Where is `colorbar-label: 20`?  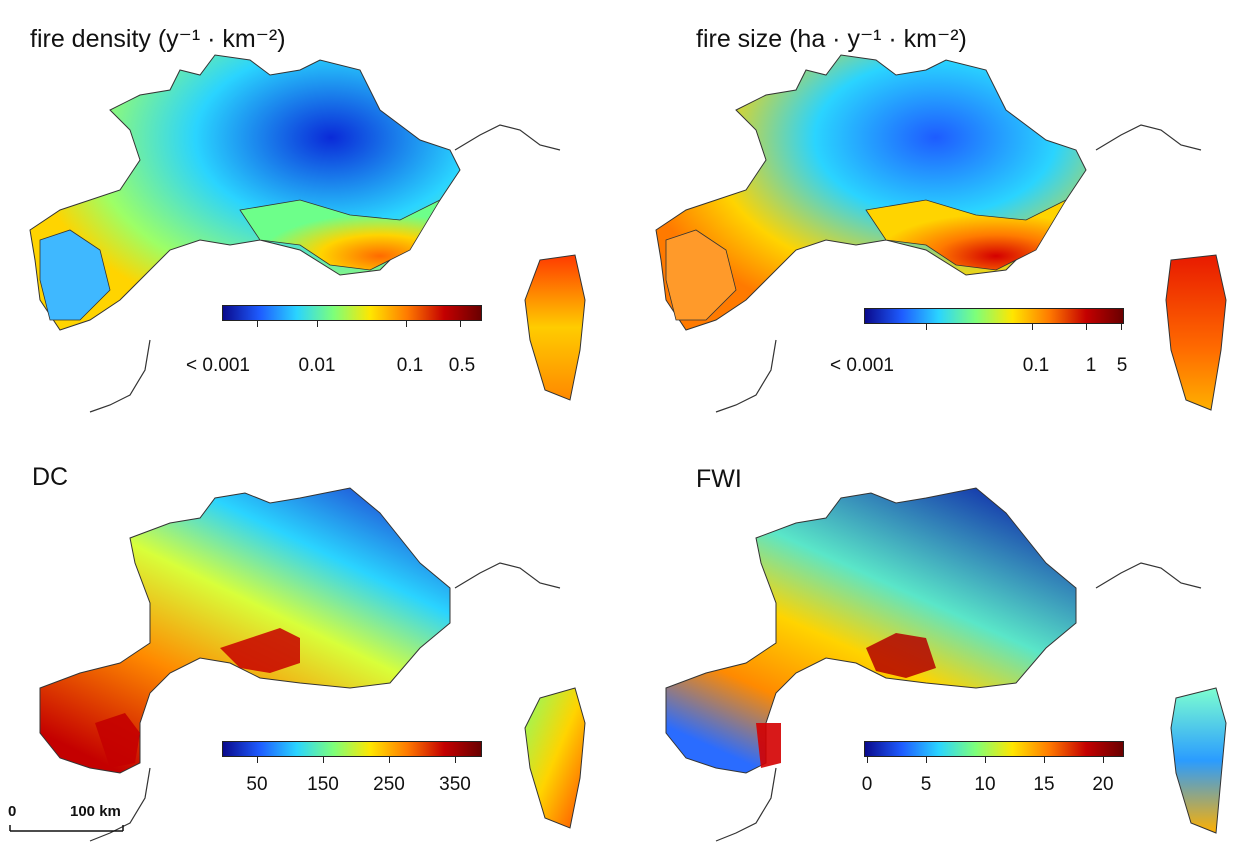 colorbar-label: 20 is located at coordinates (1103, 784).